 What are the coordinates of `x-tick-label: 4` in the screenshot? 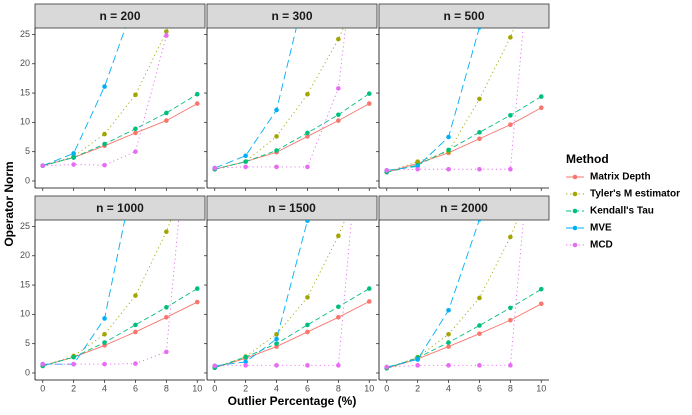 It's located at (276, 388).